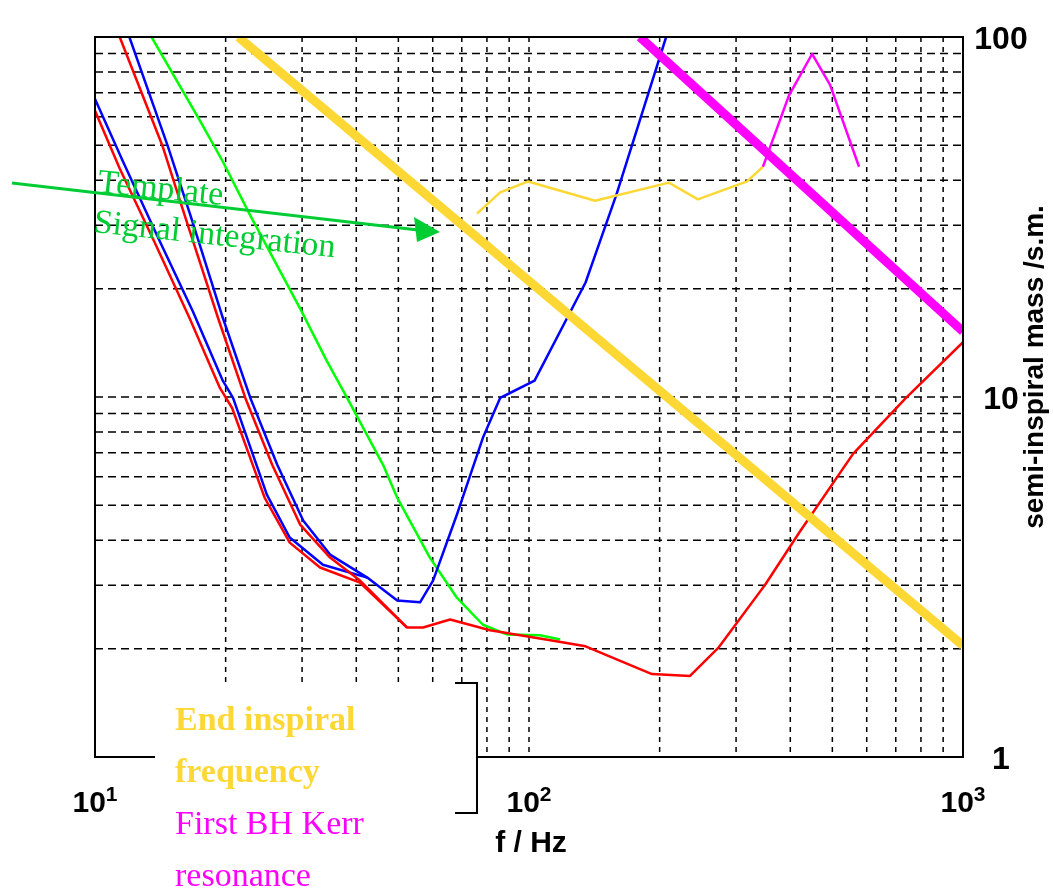  Describe the element at coordinates (963, 799) in the screenshot. I see `x-tick-label: 10$^{3}$` at that location.